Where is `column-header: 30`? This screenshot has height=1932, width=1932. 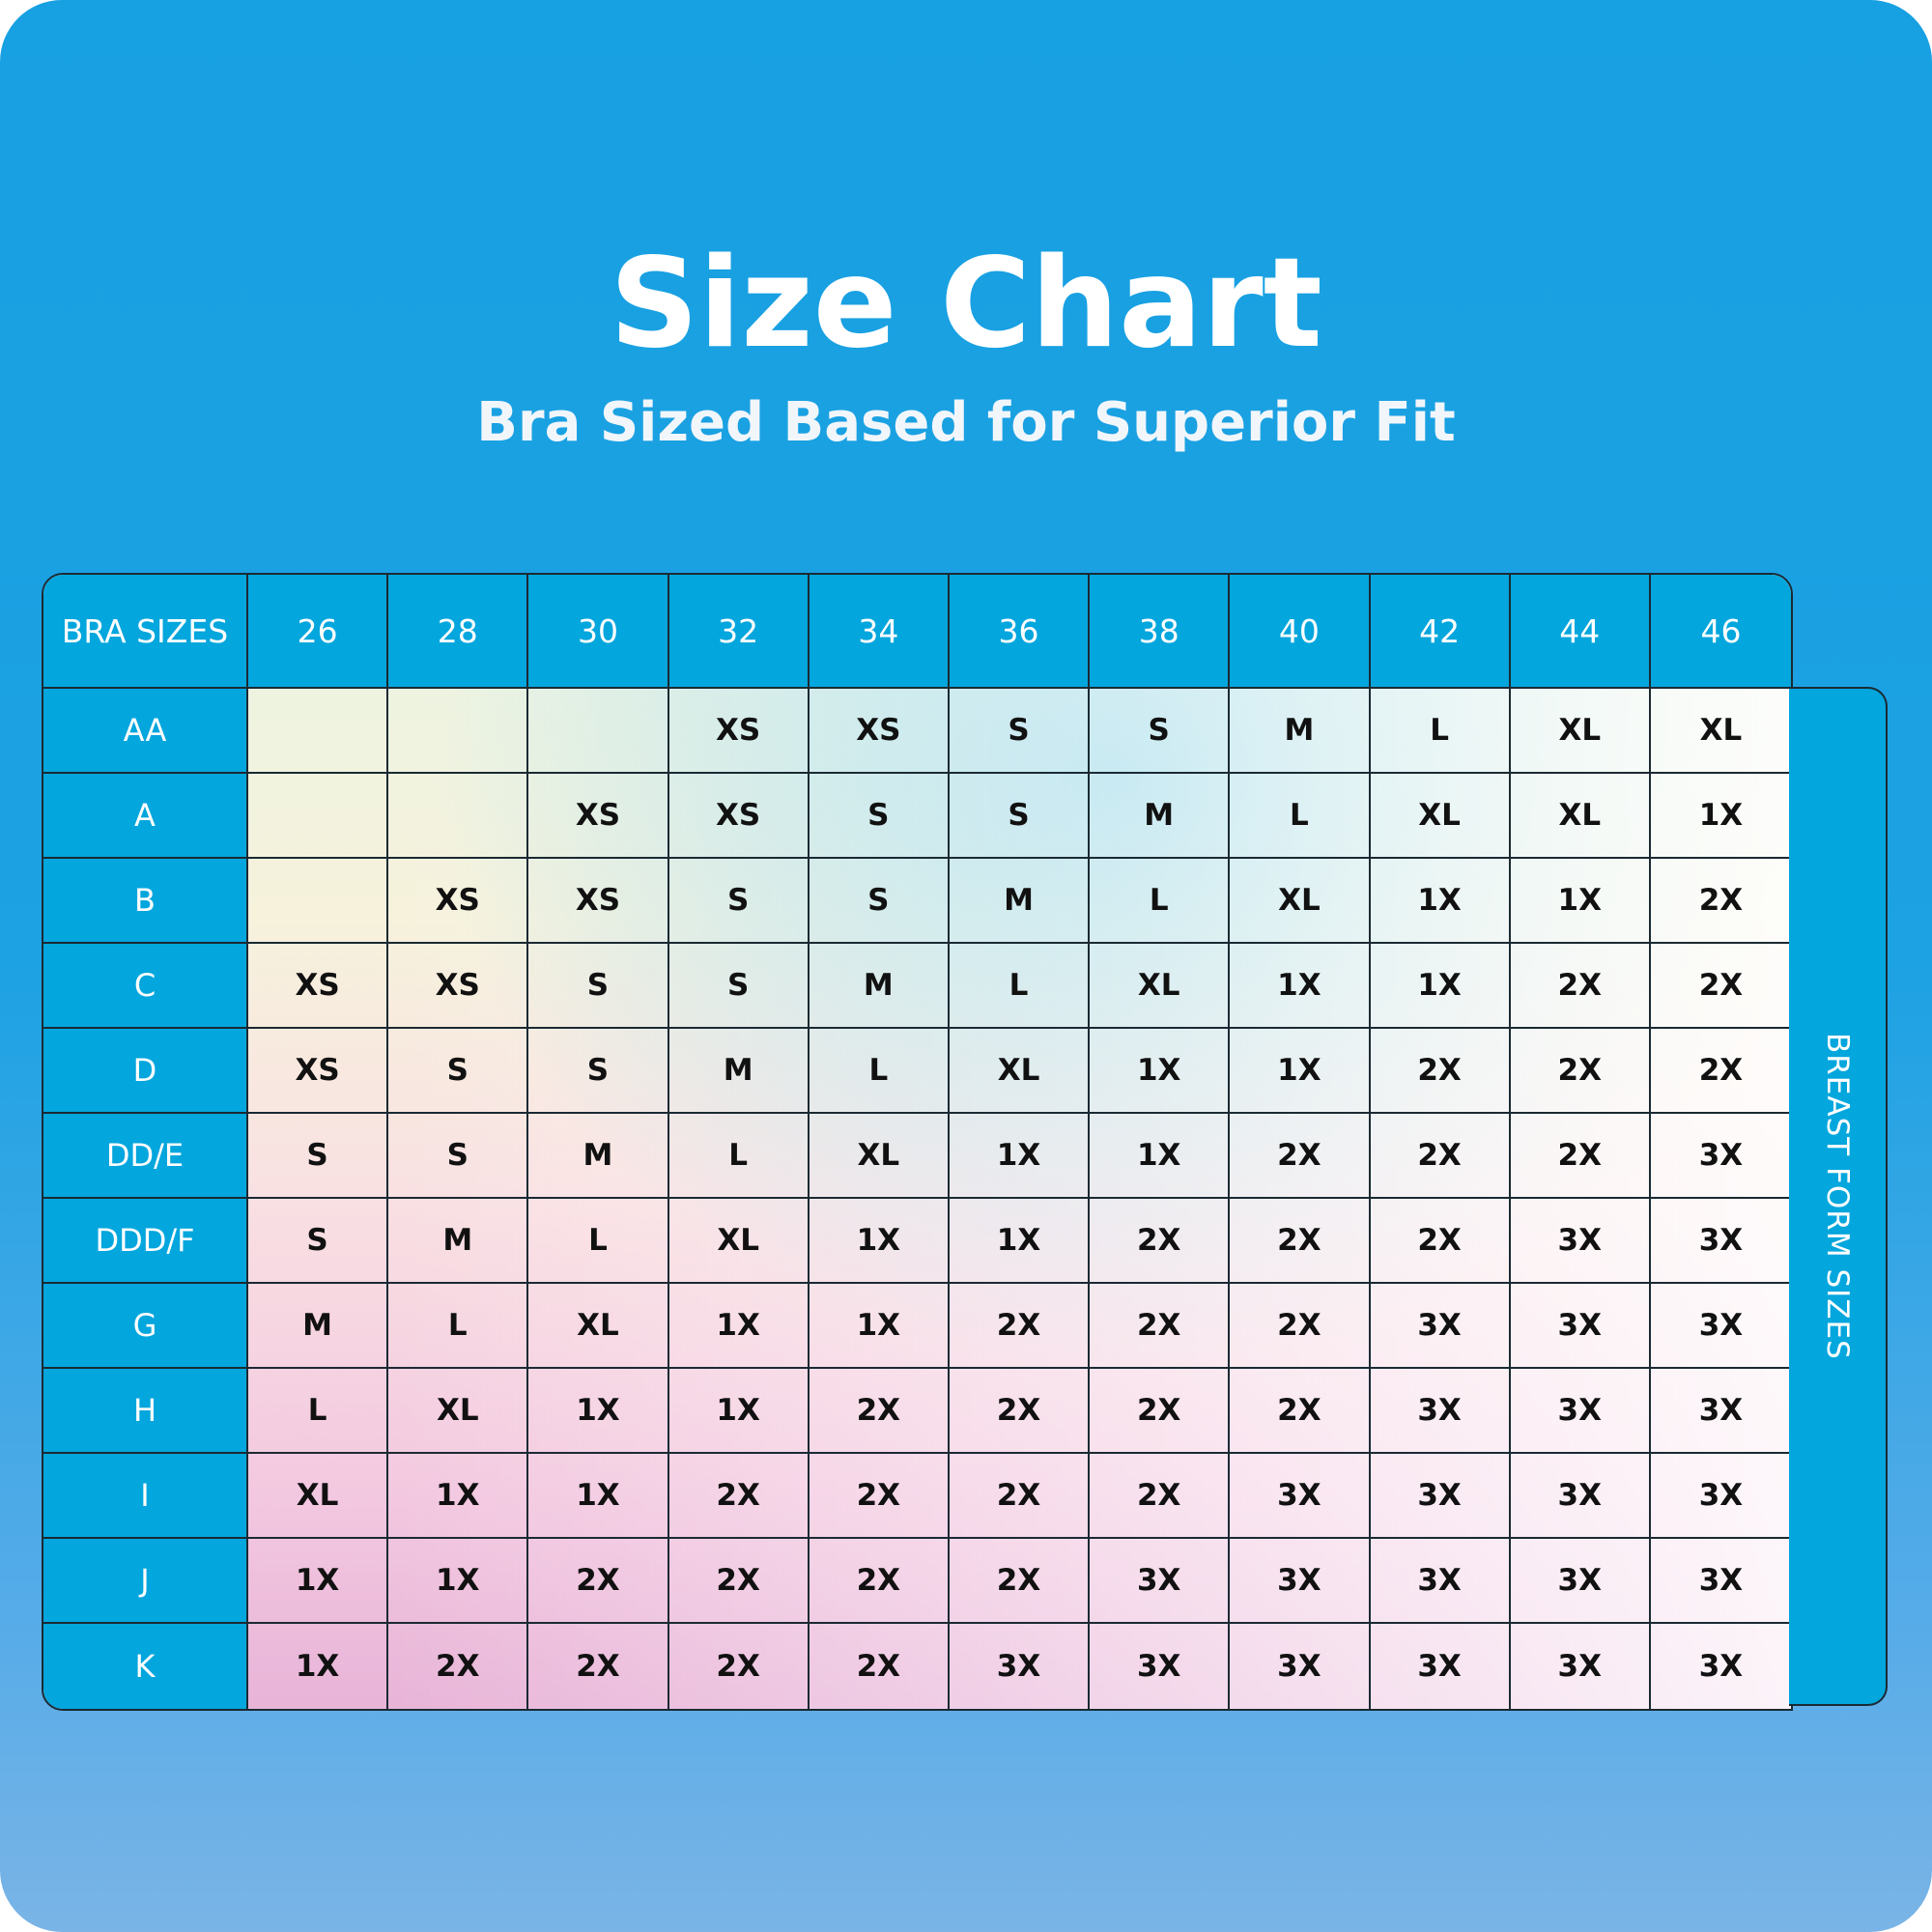
column-header: 30 is located at coordinates (598, 632).